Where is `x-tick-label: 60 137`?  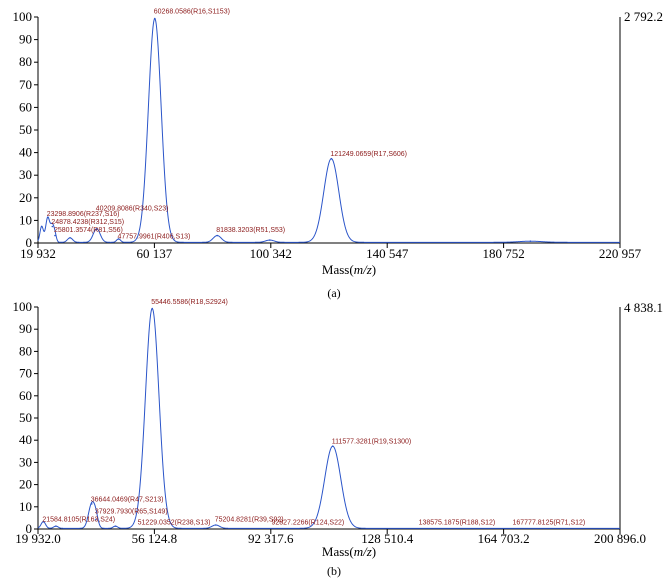
x-tick-label: 60 137 is located at coordinates (155, 253).